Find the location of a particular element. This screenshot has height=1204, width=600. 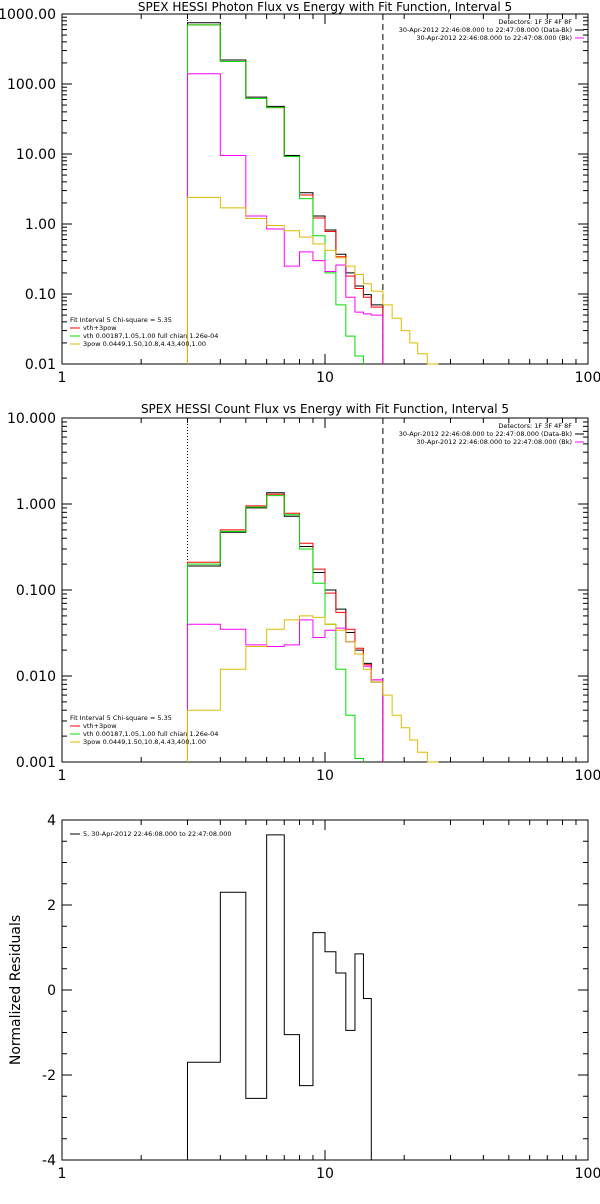

photon-xtick-label: 10 is located at coordinates (325, 378).